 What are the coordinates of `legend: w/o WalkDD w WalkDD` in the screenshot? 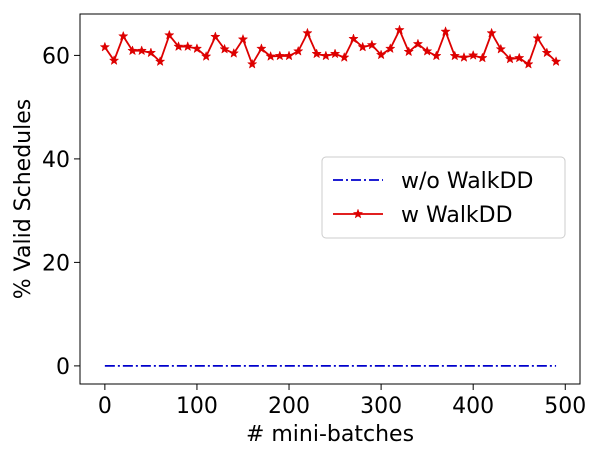 It's located at (443, 197).